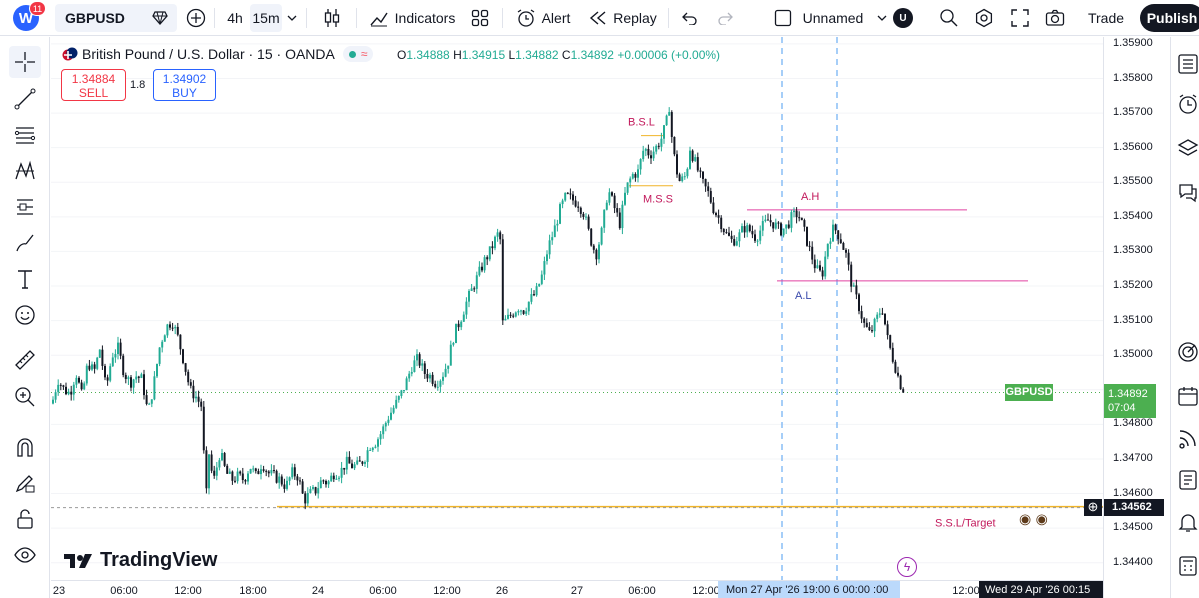 The width and height of the screenshot is (1199, 598). I want to click on buy-button: 1.34902 BUY, so click(184, 85).